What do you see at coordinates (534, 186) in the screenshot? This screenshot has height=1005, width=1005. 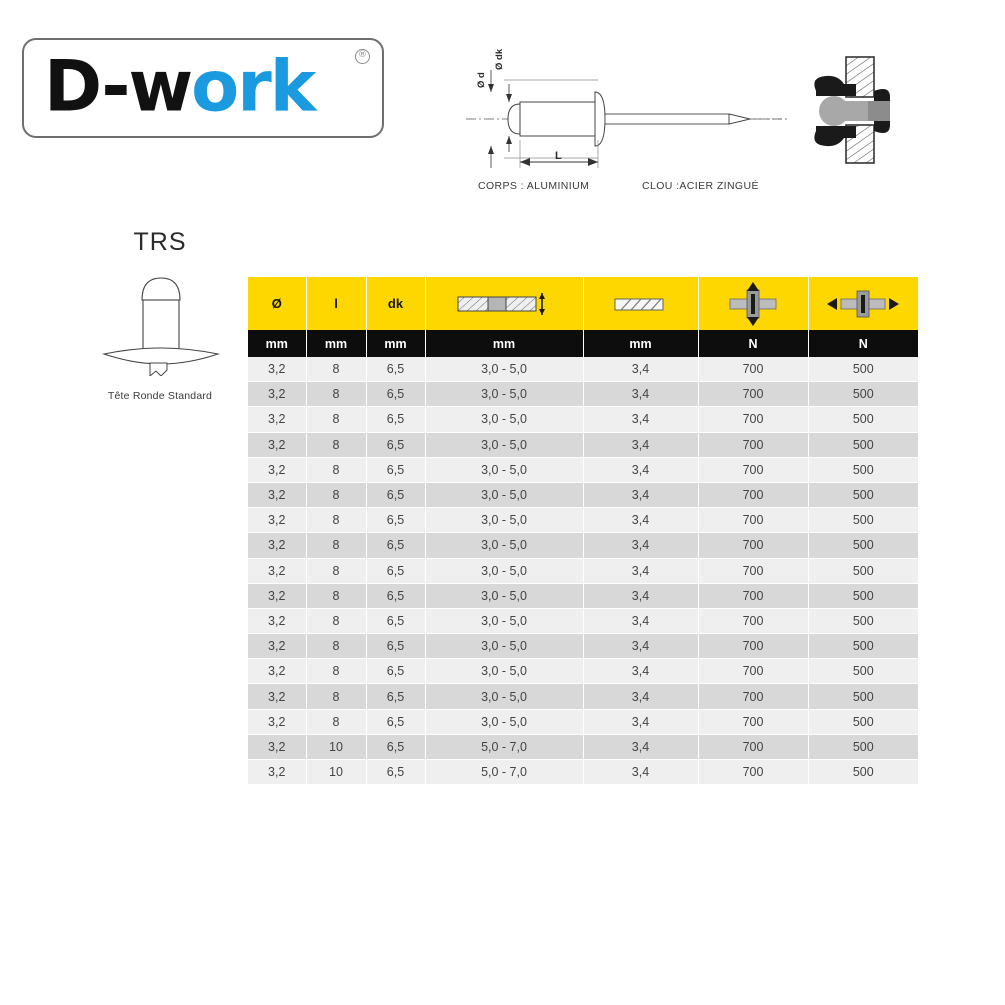 I see `body-material-label: CORPS : ALUMINIUM` at bounding box center [534, 186].